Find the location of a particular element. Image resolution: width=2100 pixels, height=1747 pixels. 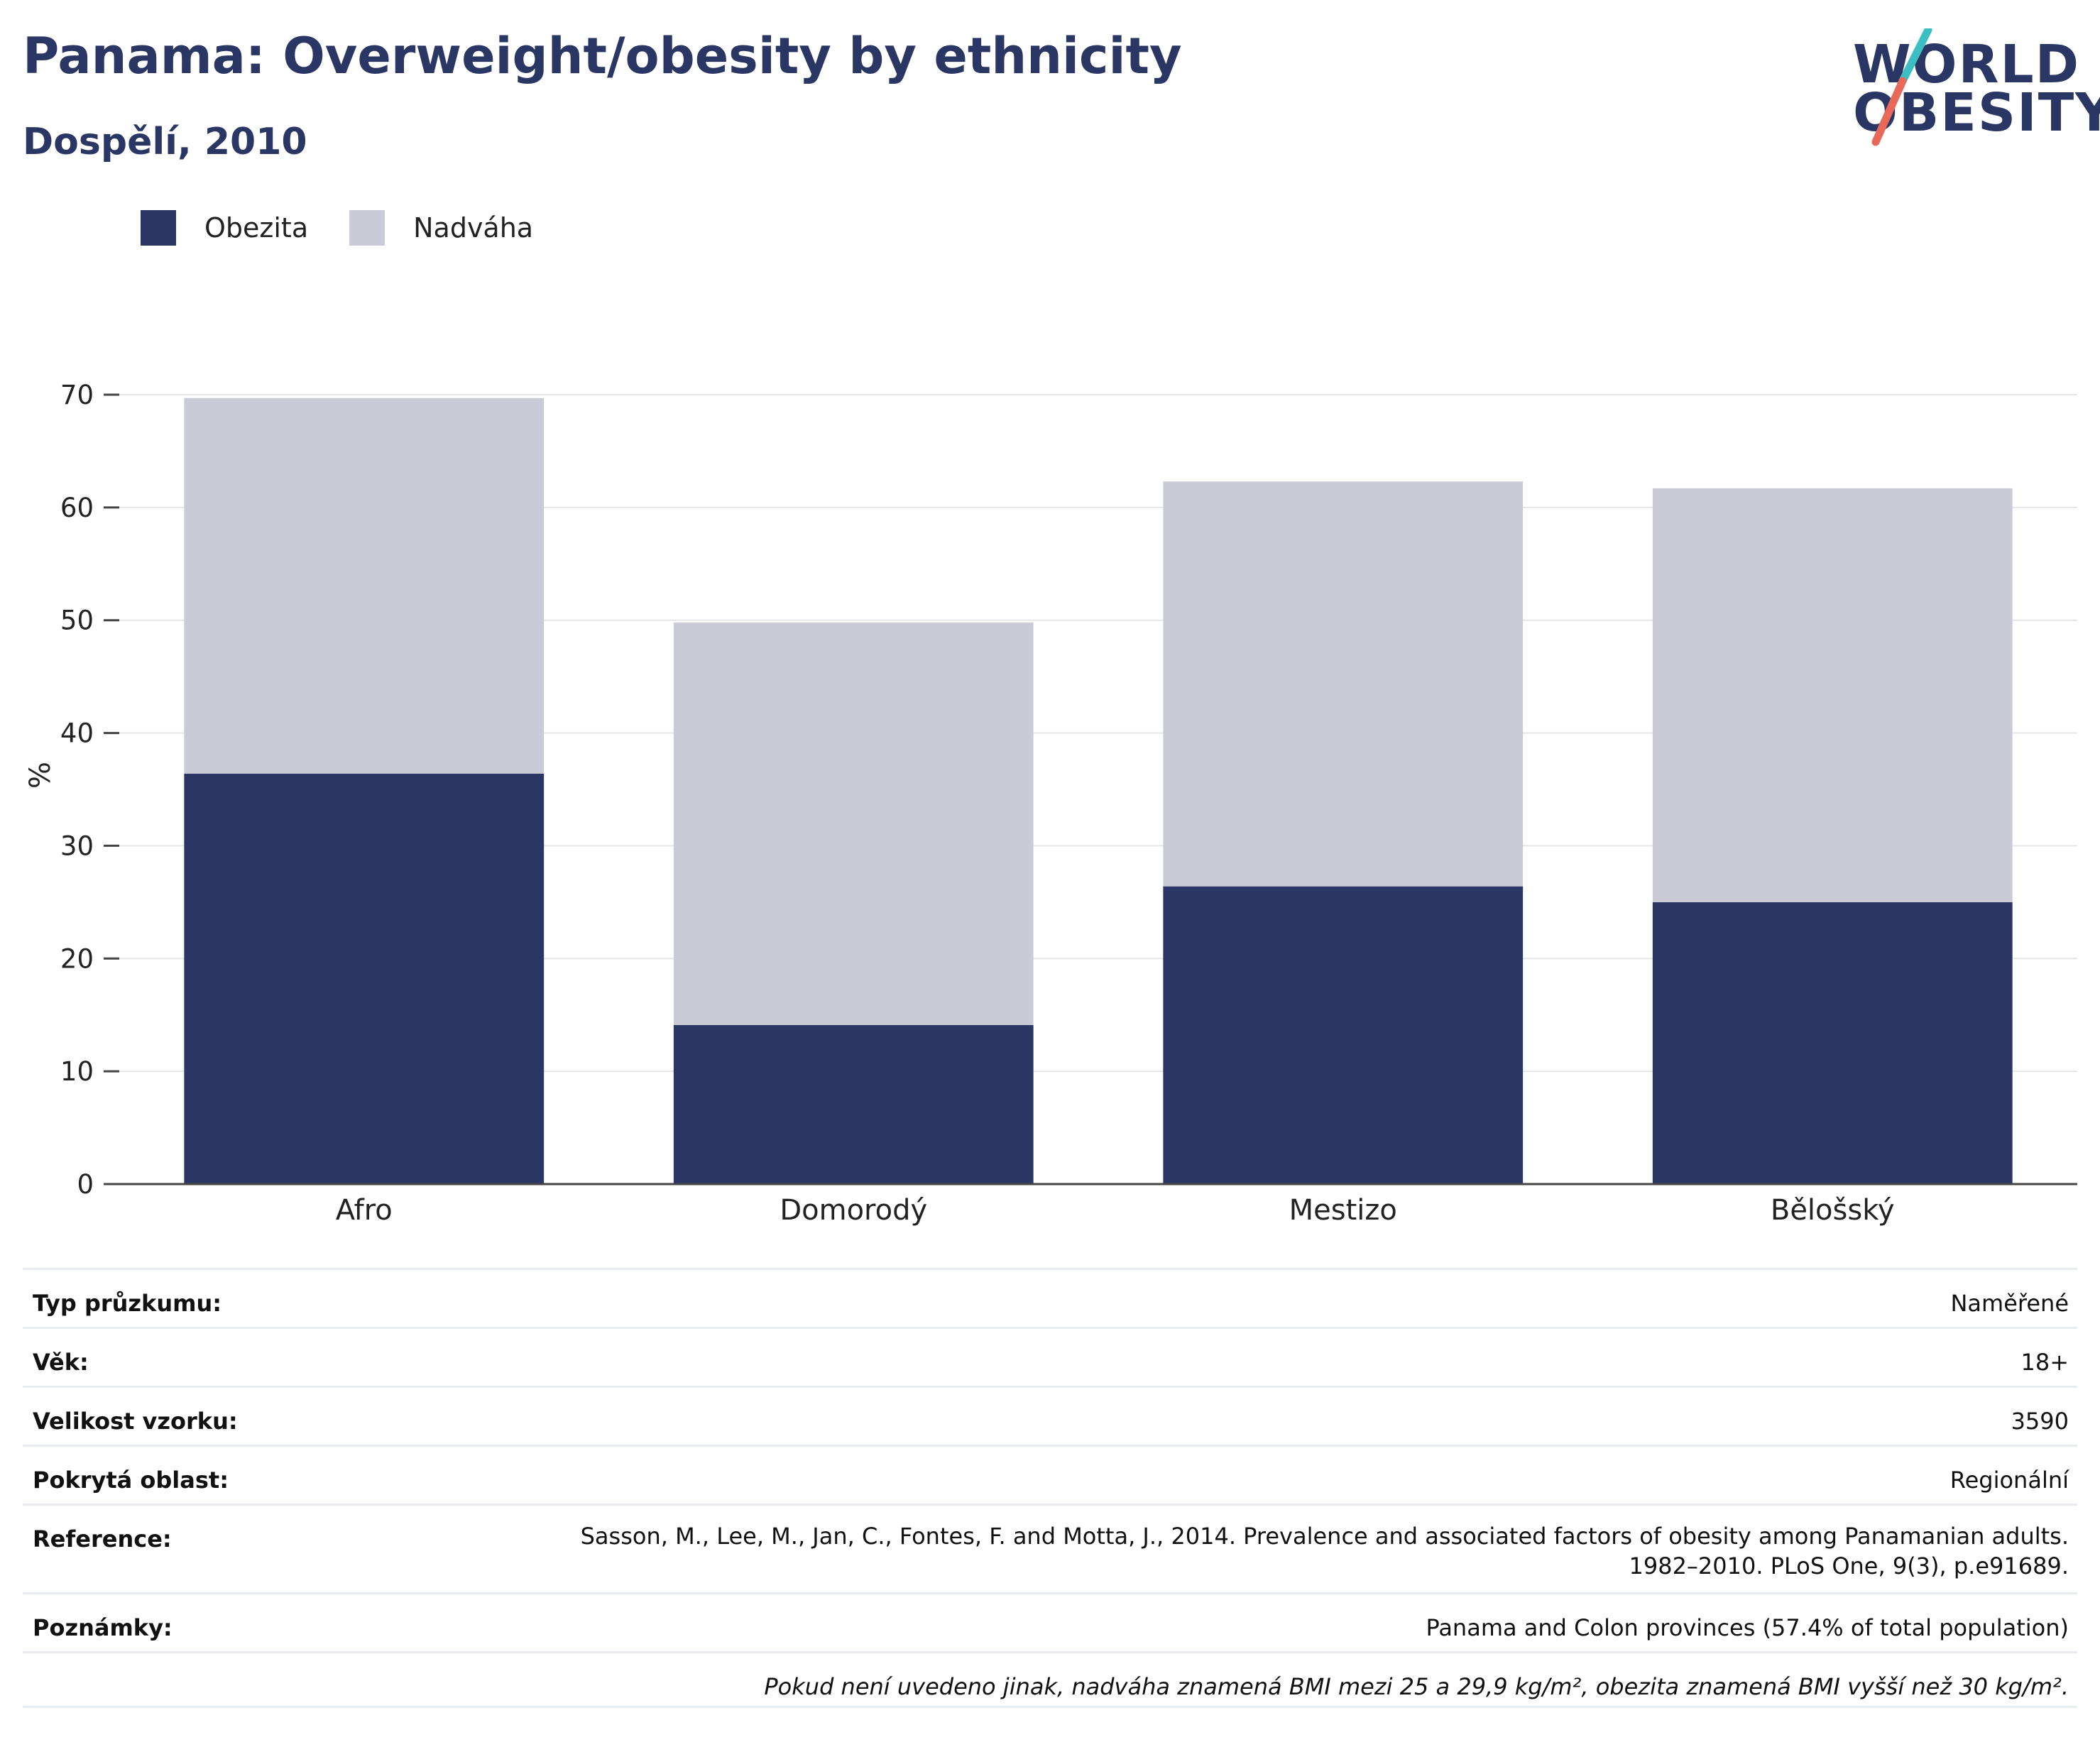

chart-legend: Obezita Nadváha is located at coordinates (357, 228).